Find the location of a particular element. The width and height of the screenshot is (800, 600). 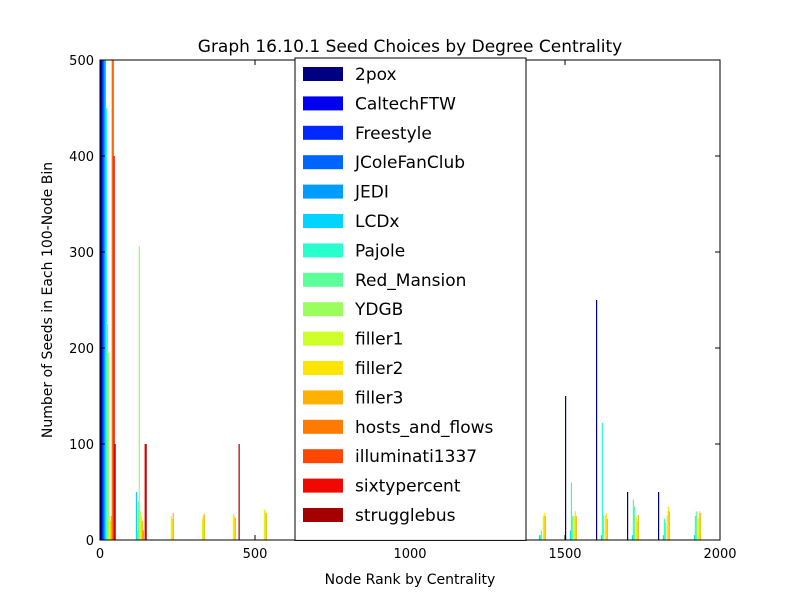

legend-label-Red_Mansion: Red_Mansion is located at coordinates (410, 281).